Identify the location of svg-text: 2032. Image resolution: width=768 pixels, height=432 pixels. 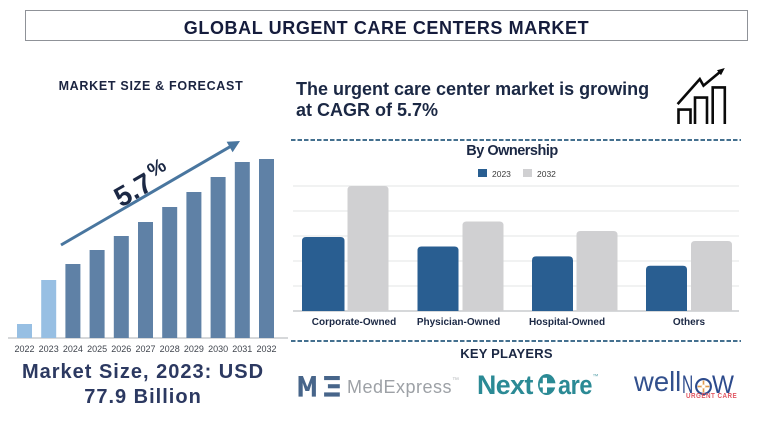
(266, 349).